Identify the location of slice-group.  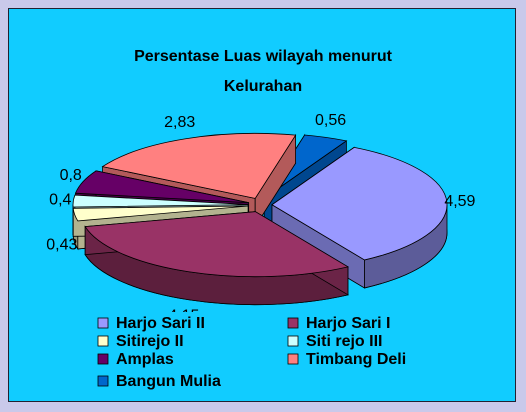
(217, 258).